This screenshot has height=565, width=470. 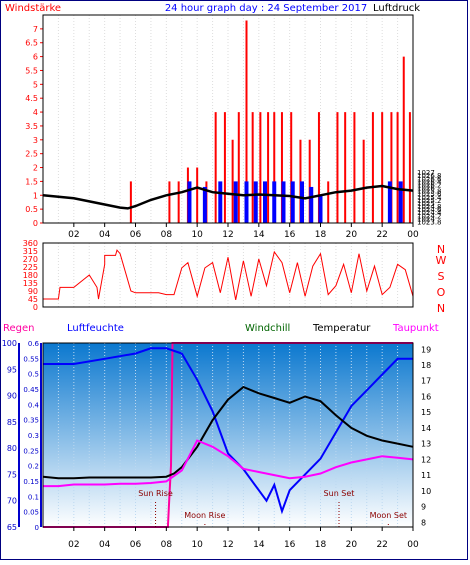 I want to click on direction-tick-label: 0, so click(x=35, y=307).